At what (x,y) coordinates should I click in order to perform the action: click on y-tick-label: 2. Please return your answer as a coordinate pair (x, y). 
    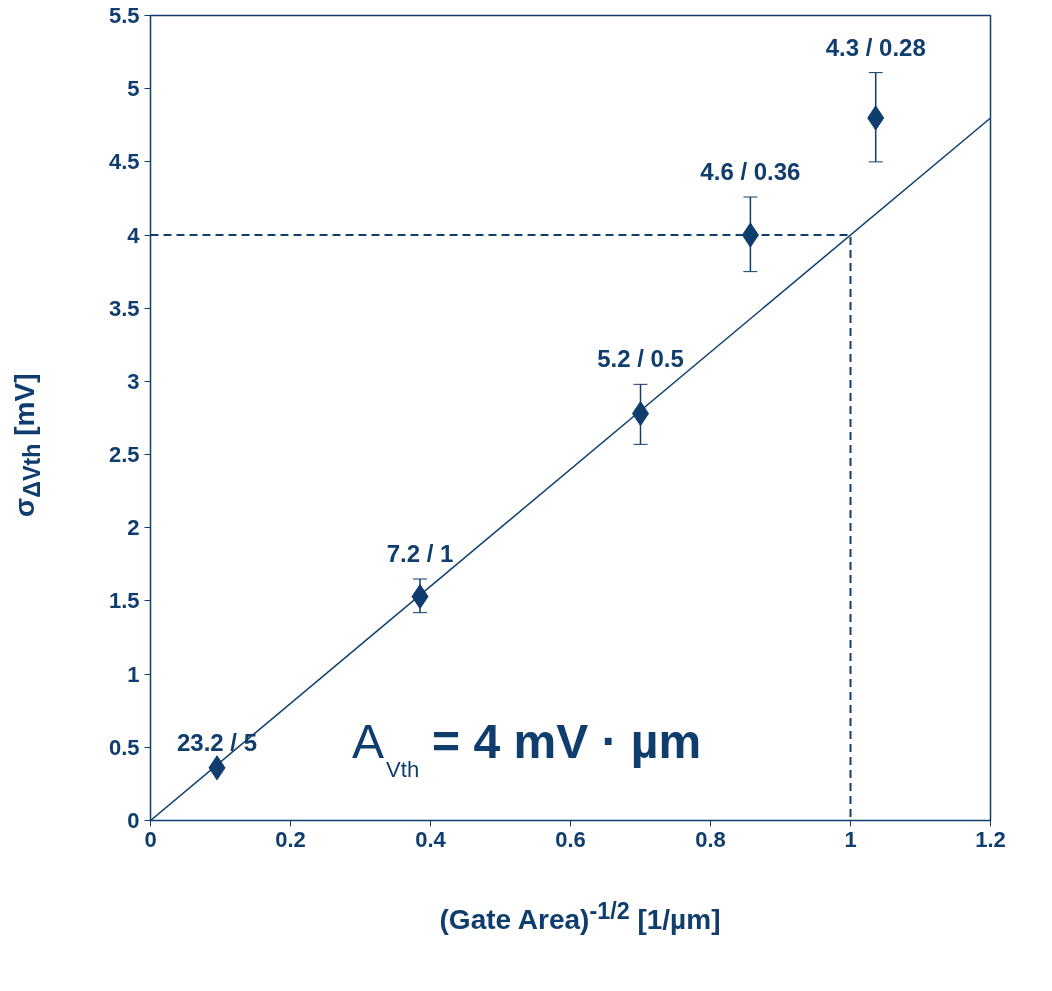
    Looking at the image, I should click on (133, 528).